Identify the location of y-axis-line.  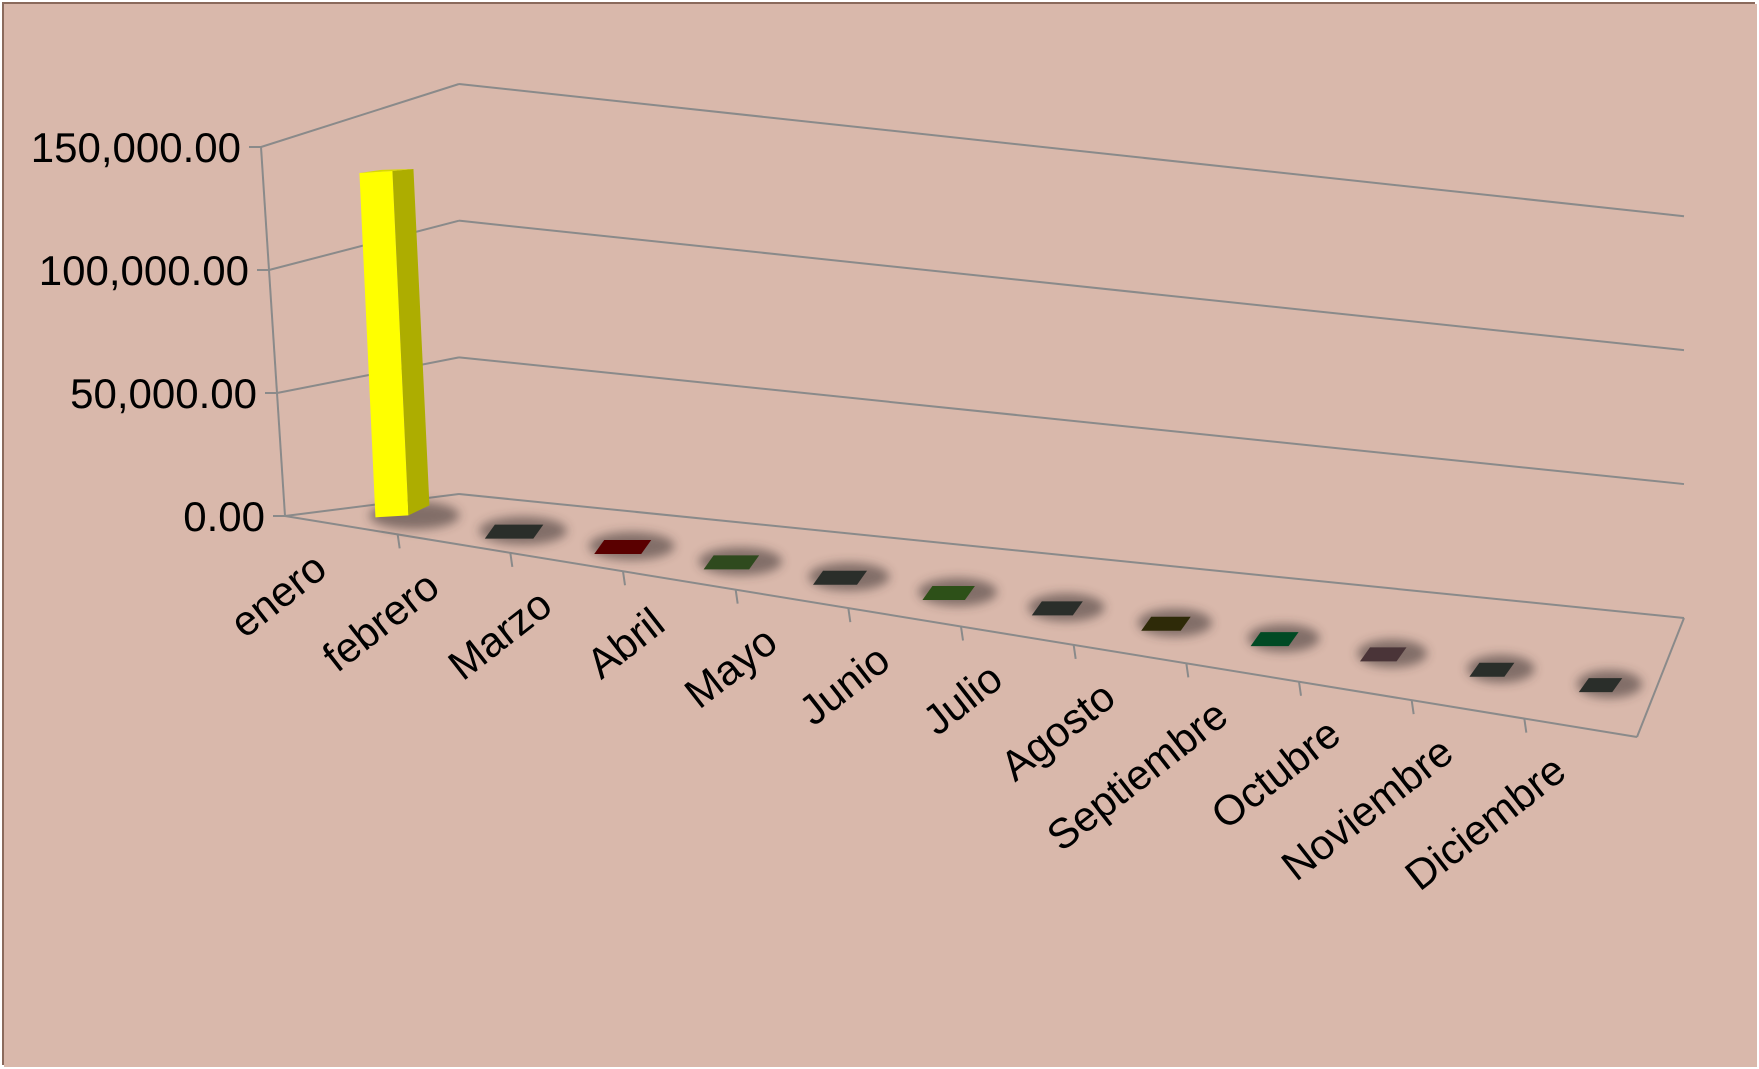
(273, 331).